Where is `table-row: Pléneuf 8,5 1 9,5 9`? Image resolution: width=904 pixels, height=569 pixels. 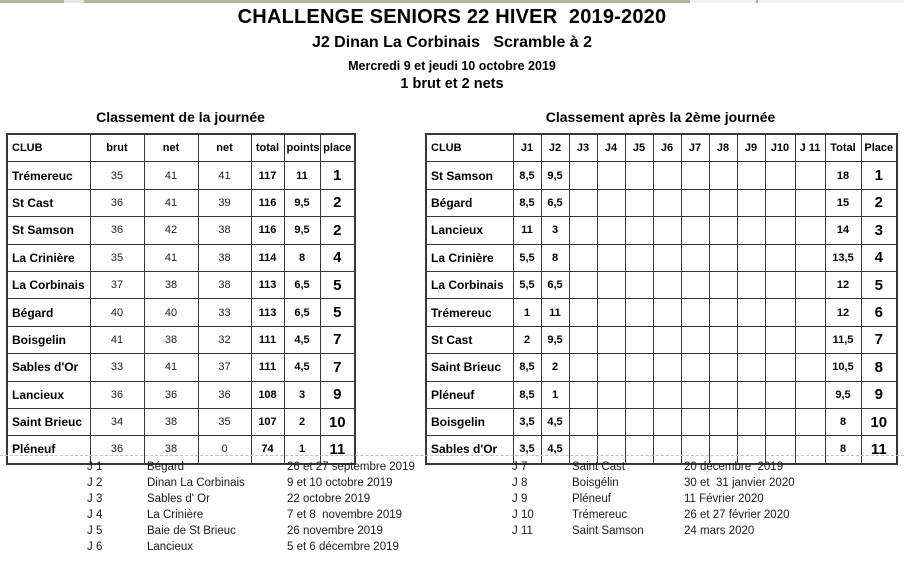
table-row: Pléneuf 8,5 1 9,5 9 is located at coordinates (661, 394).